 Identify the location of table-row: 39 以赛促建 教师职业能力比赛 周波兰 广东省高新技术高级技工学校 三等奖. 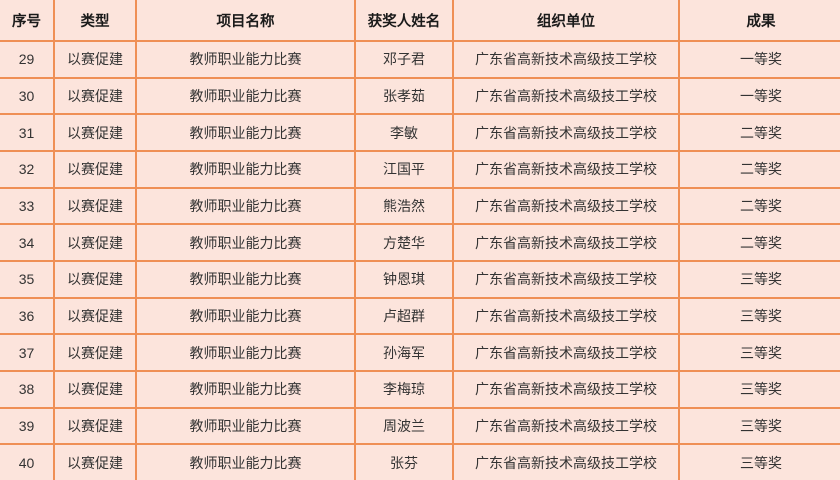
(420, 426).